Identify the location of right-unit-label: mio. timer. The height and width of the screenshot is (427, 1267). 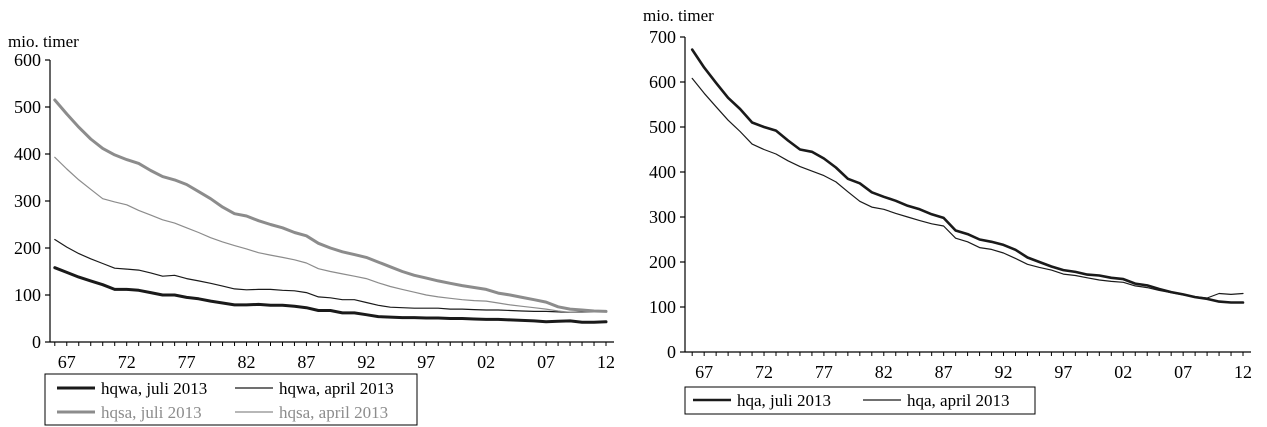
(678, 15).